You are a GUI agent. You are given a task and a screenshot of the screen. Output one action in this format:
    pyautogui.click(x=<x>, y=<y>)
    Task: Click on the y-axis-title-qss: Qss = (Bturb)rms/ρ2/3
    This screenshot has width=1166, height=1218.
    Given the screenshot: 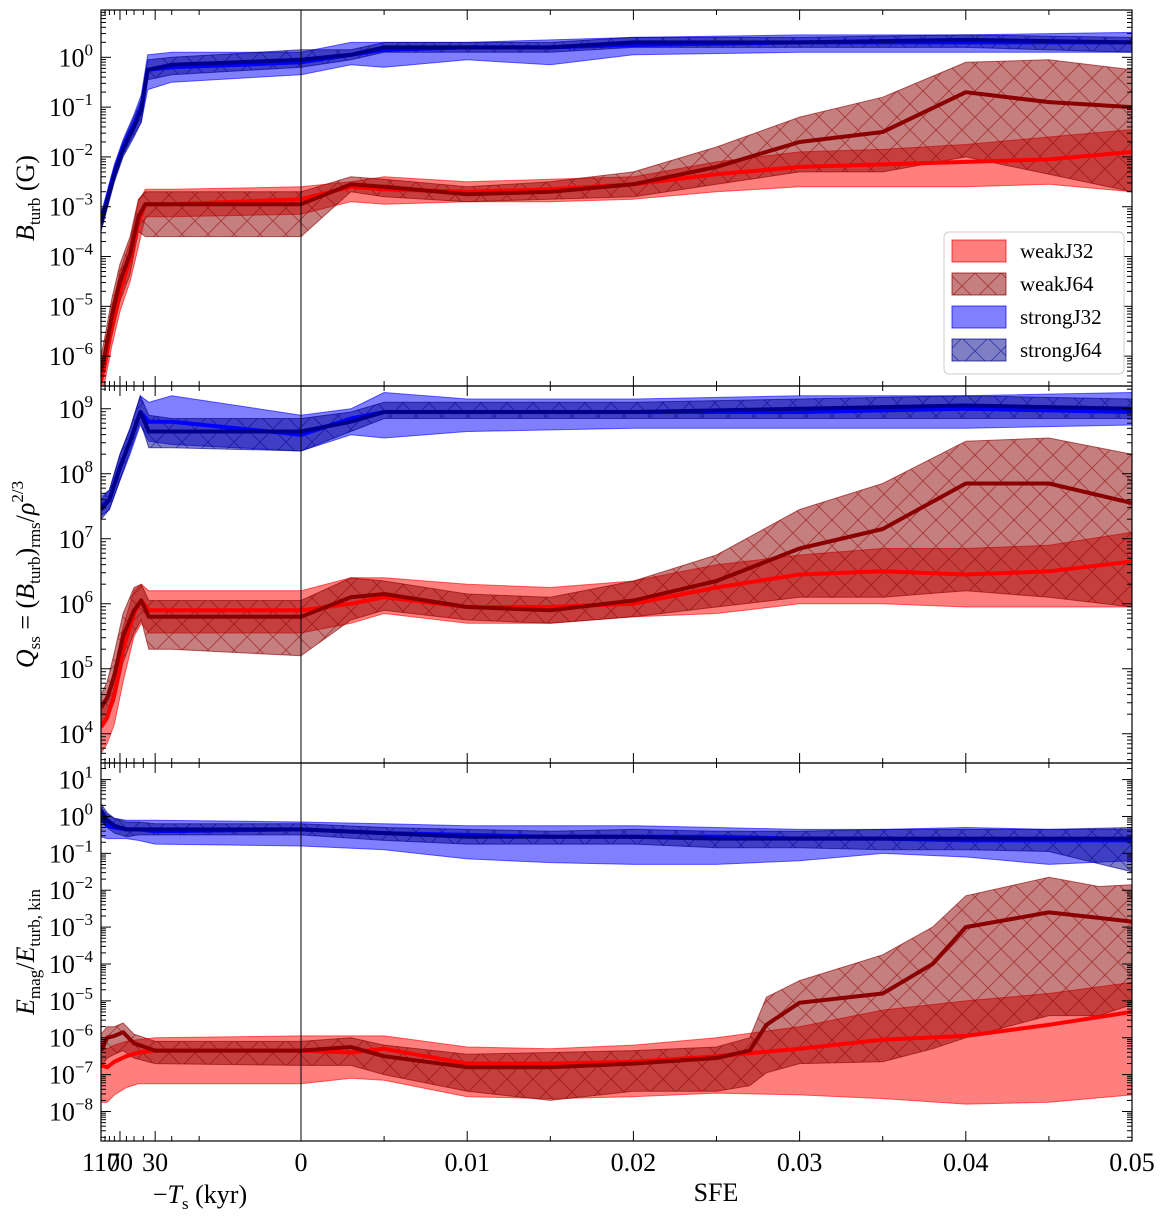 What is the action you would take?
    pyautogui.click(x=26, y=574)
    